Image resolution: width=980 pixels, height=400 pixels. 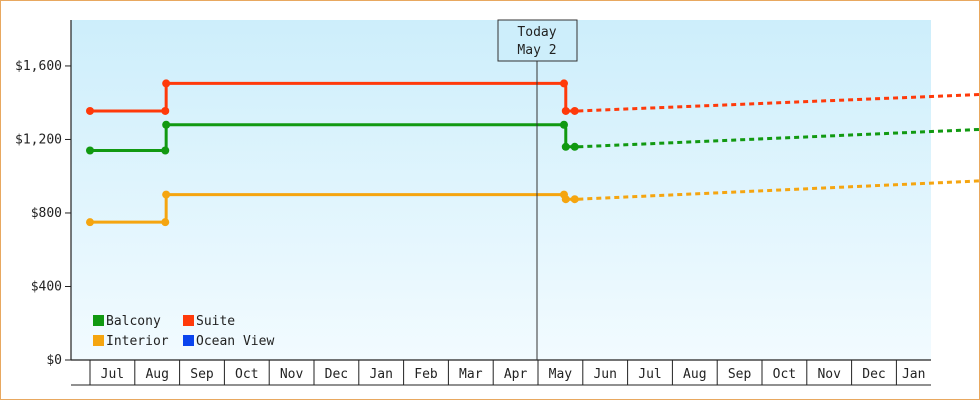 I want to click on legend: Balcony Suite Interior Ocean View, so click(x=183, y=331).